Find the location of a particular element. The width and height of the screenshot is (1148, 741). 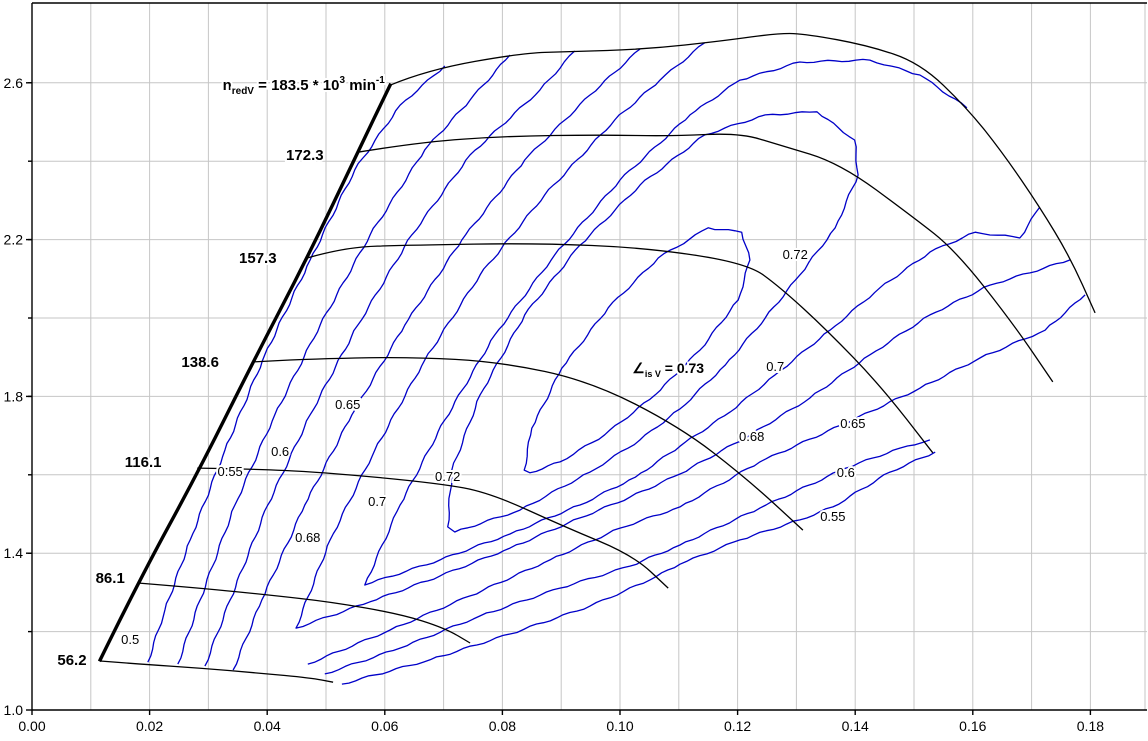

speed-line-56.2 is located at coordinates (217, 671).